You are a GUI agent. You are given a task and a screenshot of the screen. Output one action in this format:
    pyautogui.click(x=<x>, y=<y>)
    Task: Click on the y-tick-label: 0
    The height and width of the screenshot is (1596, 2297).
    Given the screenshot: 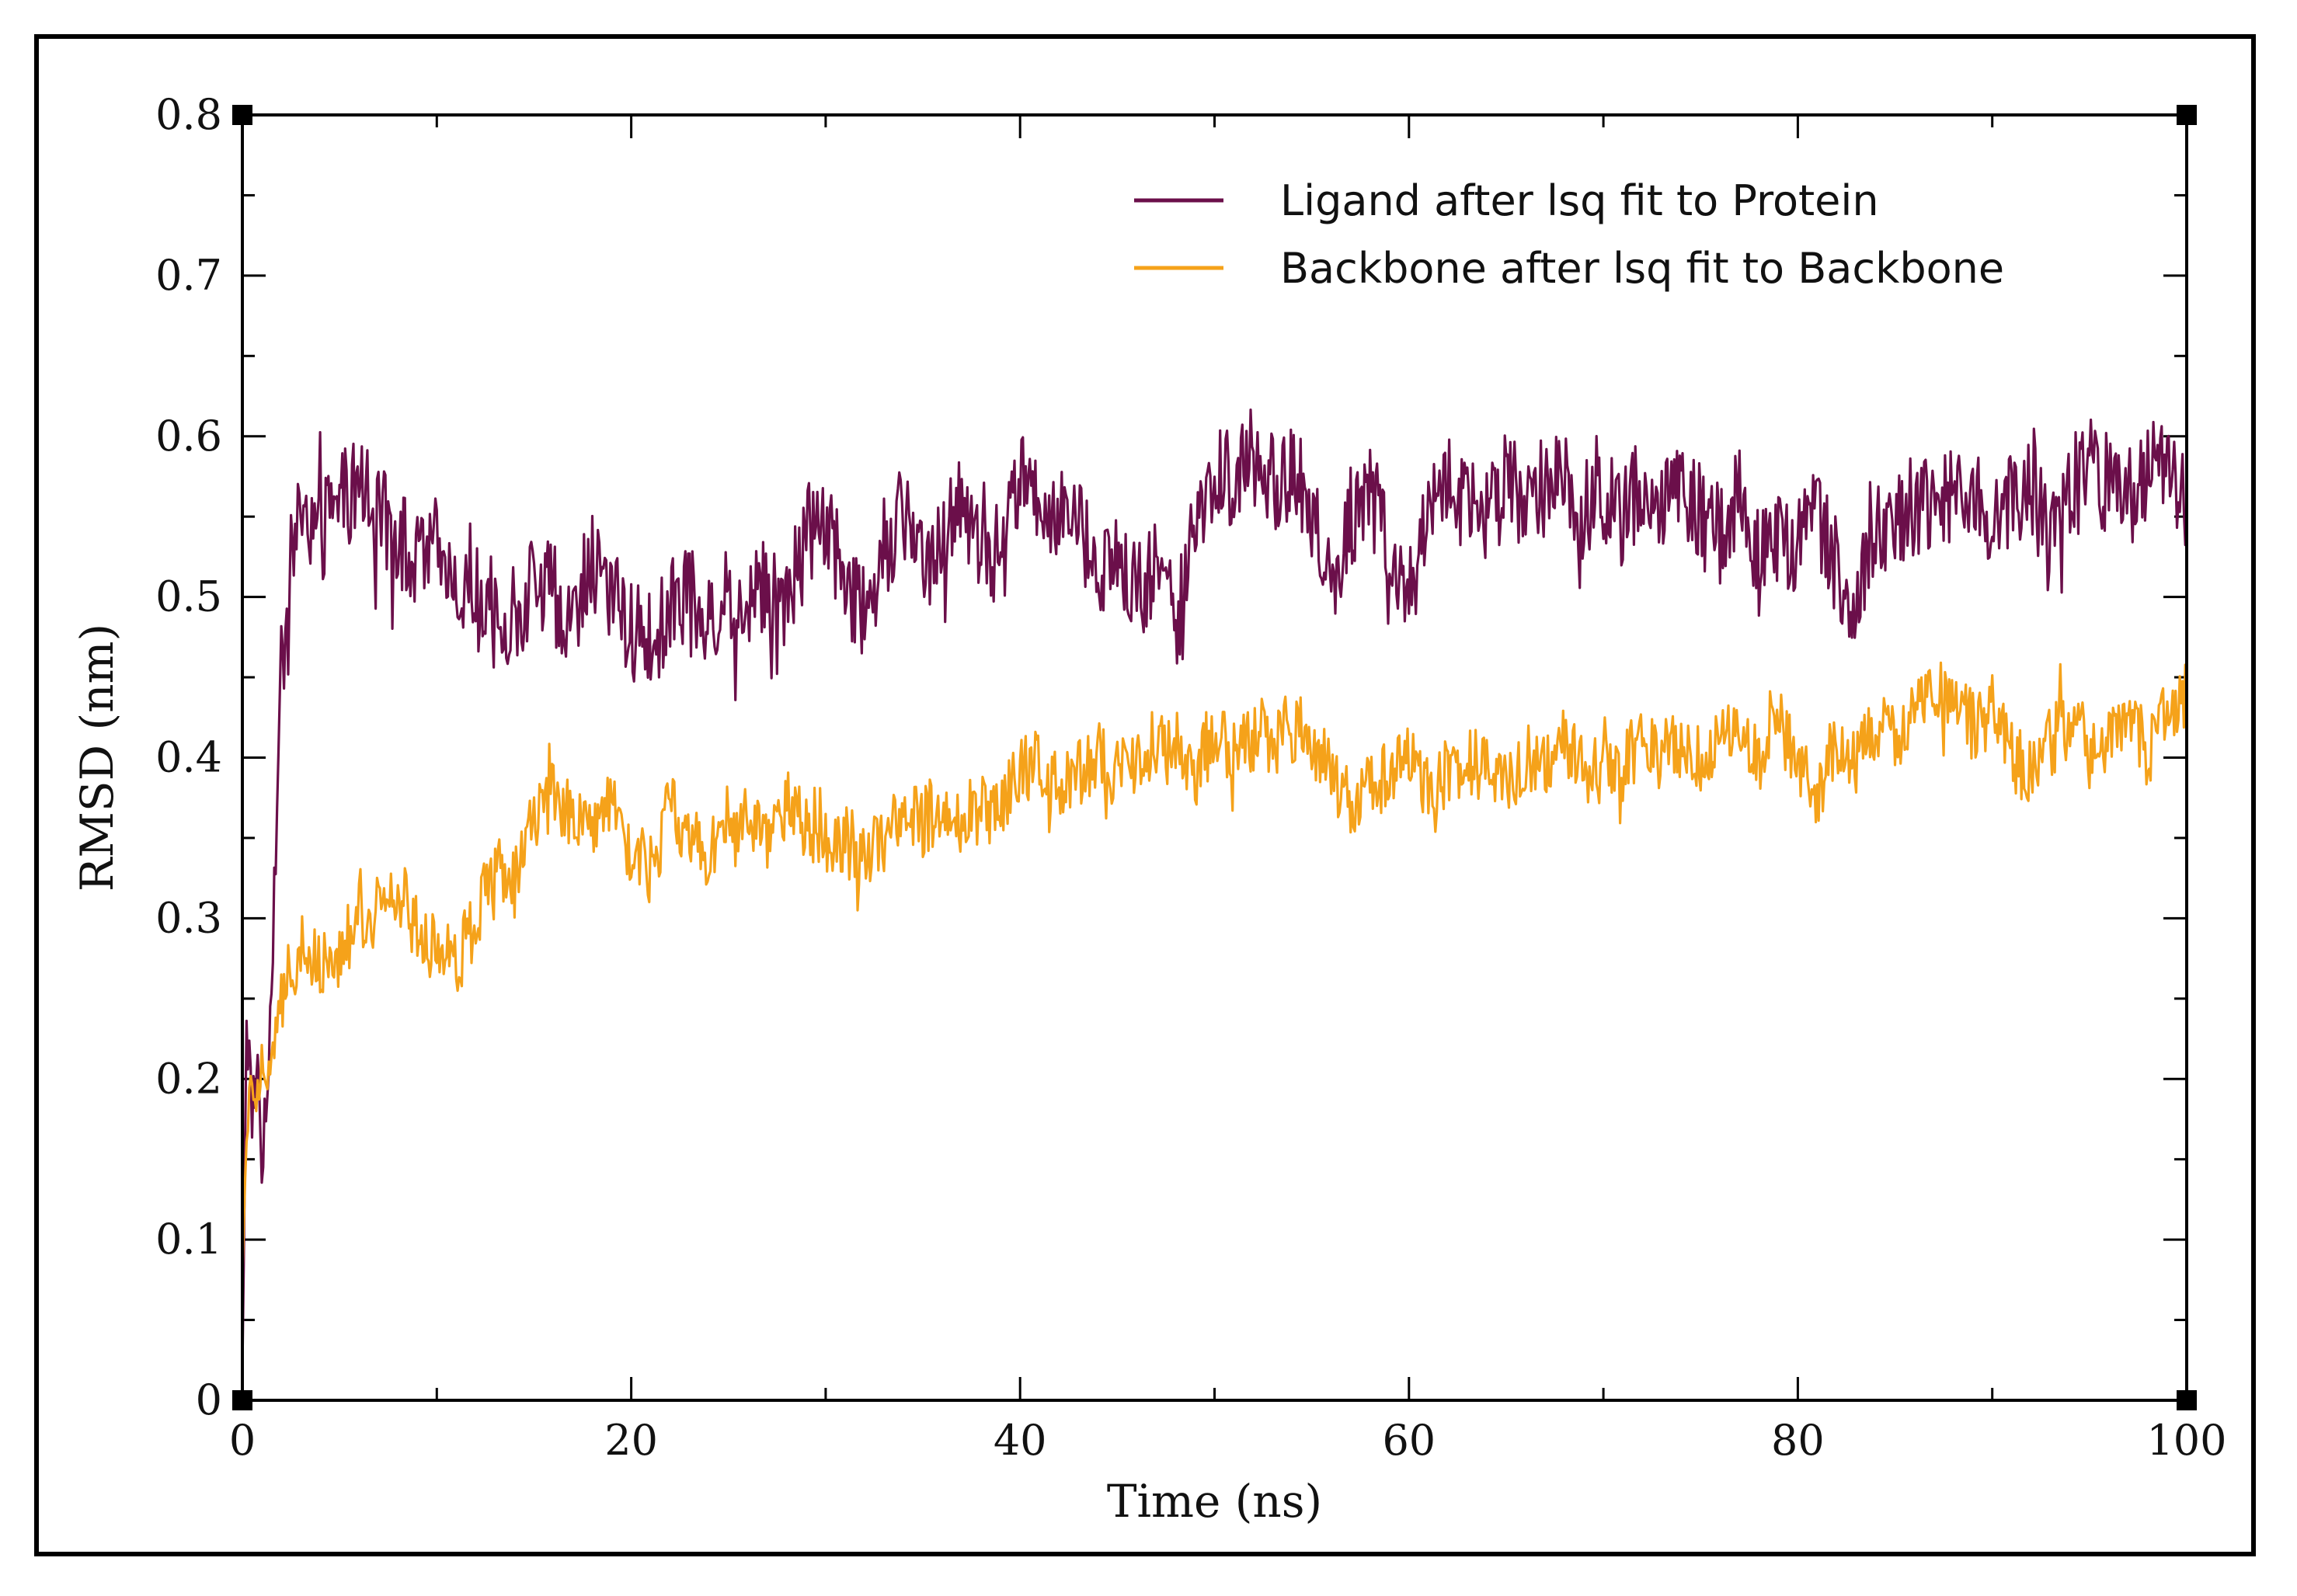 What is the action you would take?
    pyautogui.click(x=209, y=1400)
    